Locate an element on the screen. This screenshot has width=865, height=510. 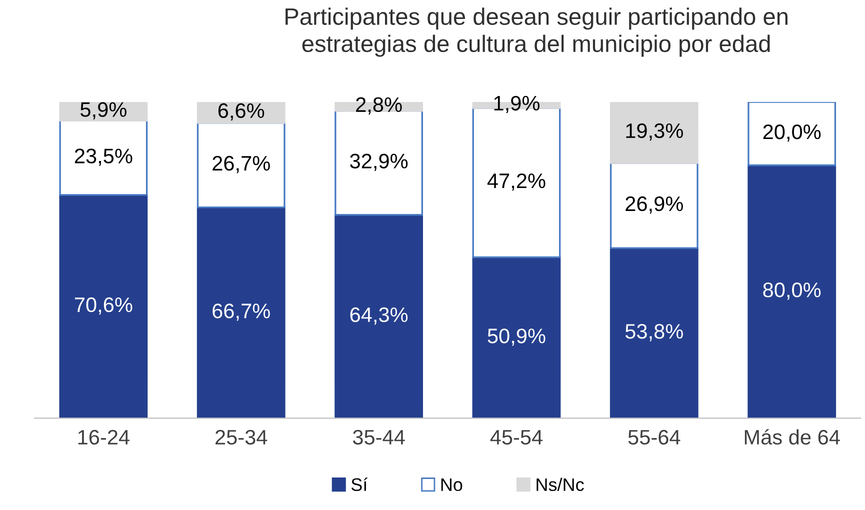
x-tick-label: 55-64 is located at coordinates (654, 437).